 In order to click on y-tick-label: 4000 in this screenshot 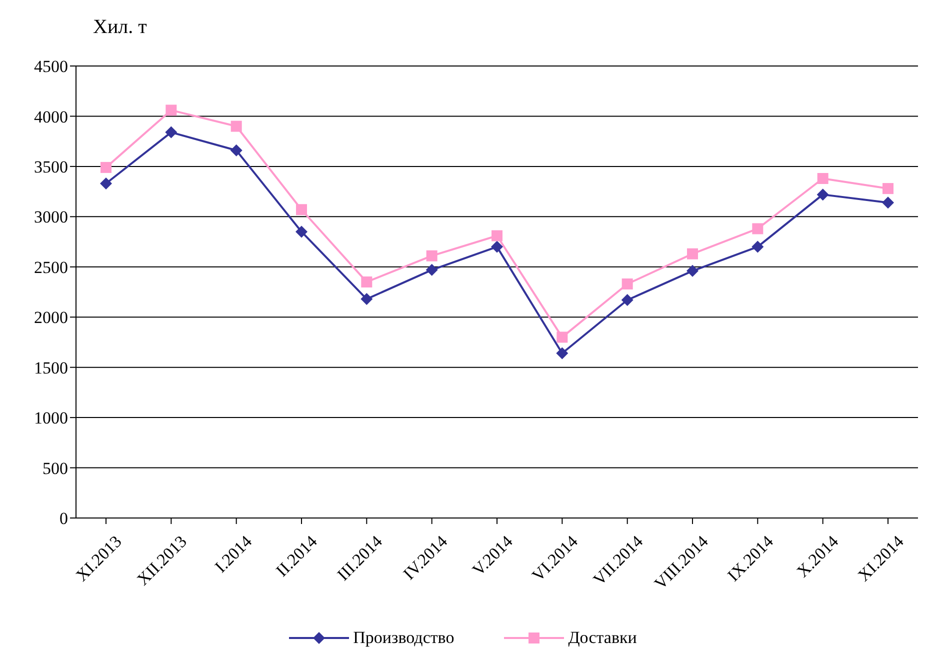, I will do `click(51, 116)`.